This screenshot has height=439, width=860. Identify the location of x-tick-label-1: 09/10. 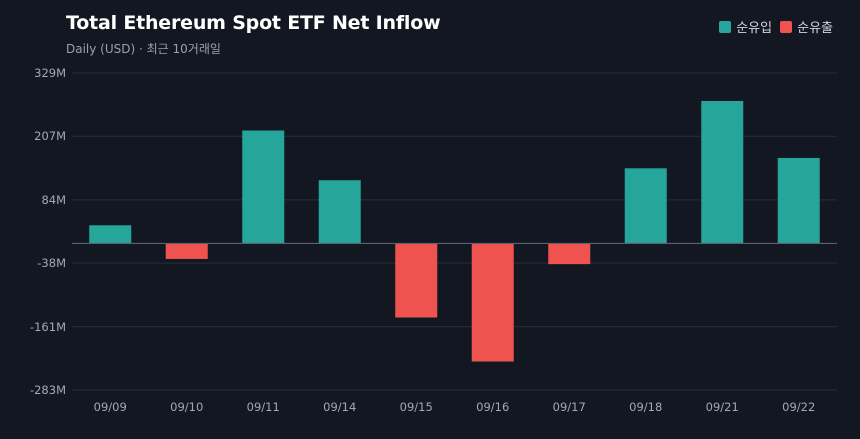
(186, 407).